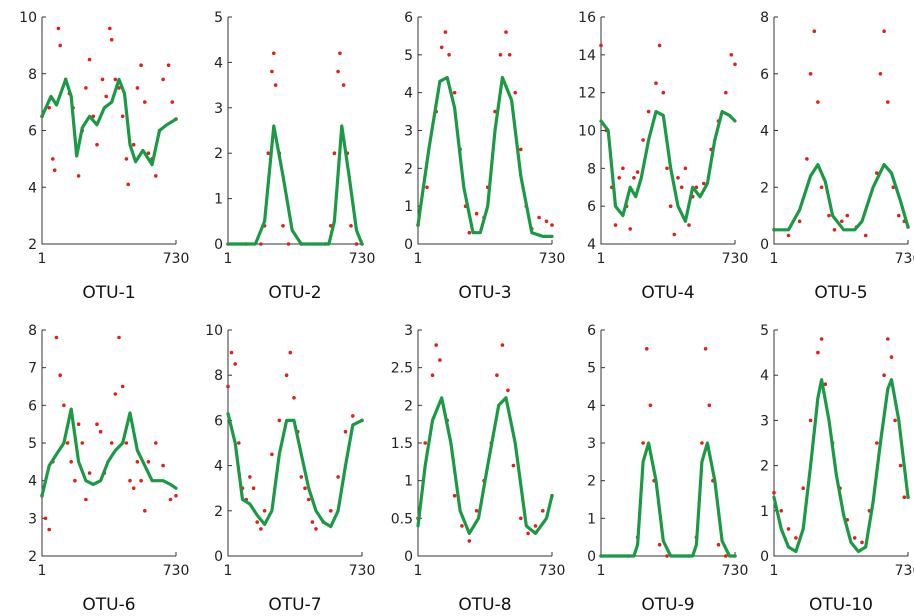  I want to click on panel-1: 2 4 6 8 10 1 730 OTU-1, so click(104, 156).